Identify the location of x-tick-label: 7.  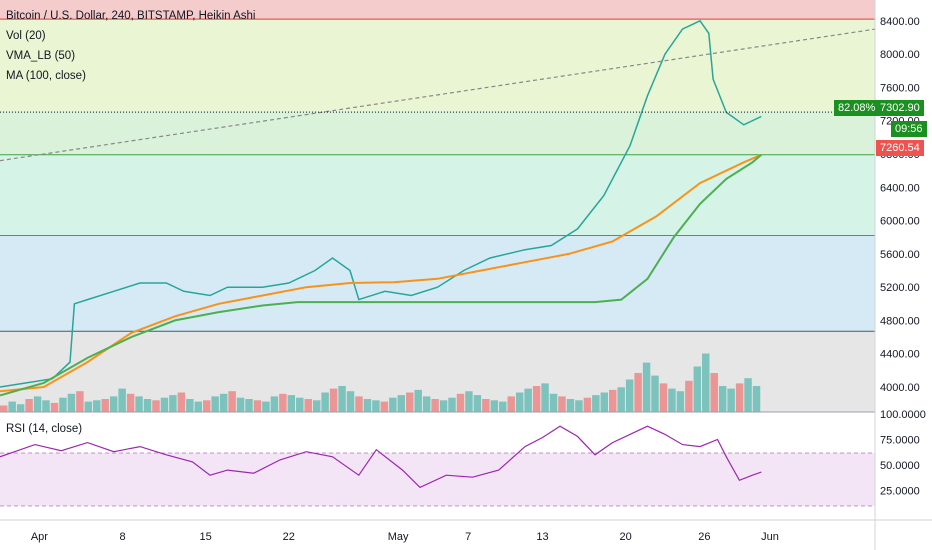
(468, 537).